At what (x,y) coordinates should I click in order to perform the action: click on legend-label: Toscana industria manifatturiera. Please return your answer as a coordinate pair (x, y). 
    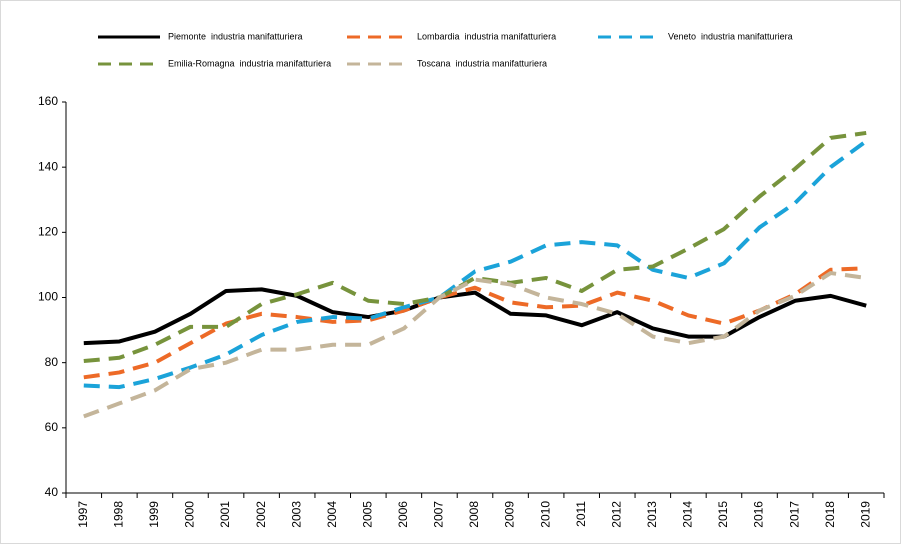
    Looking at the image, I should click on (482, 63).